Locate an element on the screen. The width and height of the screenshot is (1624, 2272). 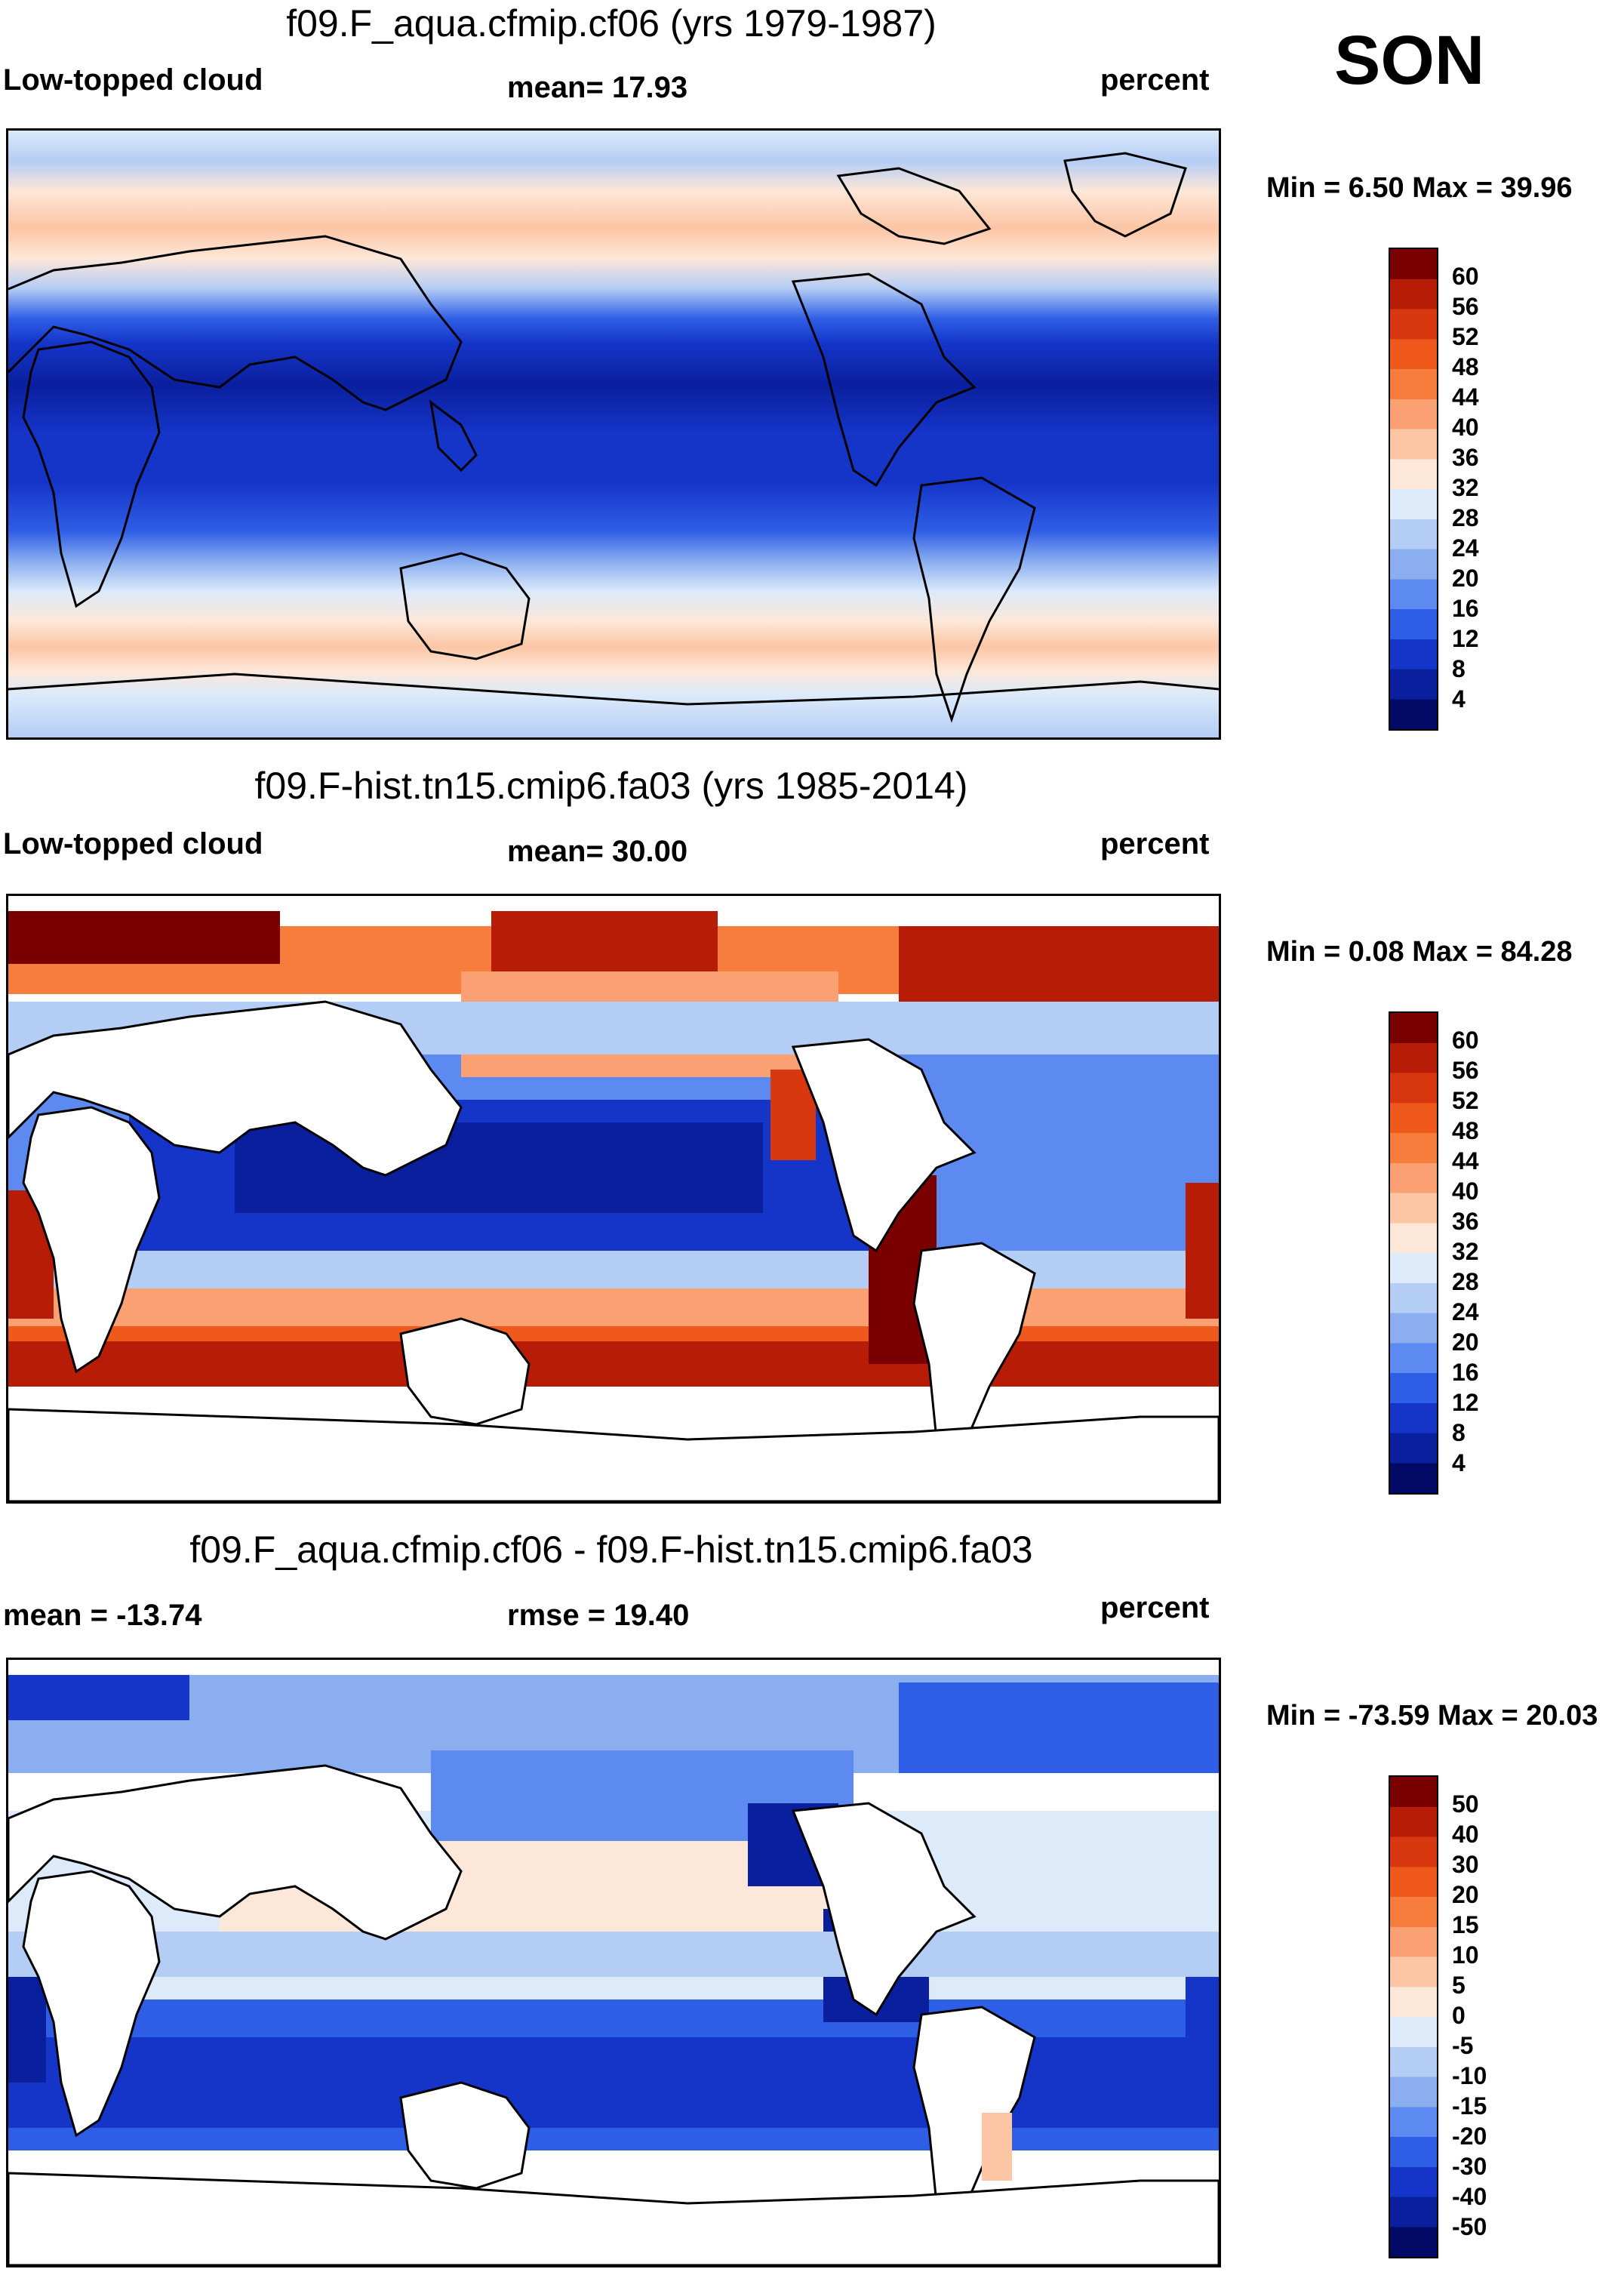
panel1-title: f09.F_aqua.cfmip.cf06 (yrs 1979-1987) is located at coordinates (611, 23).